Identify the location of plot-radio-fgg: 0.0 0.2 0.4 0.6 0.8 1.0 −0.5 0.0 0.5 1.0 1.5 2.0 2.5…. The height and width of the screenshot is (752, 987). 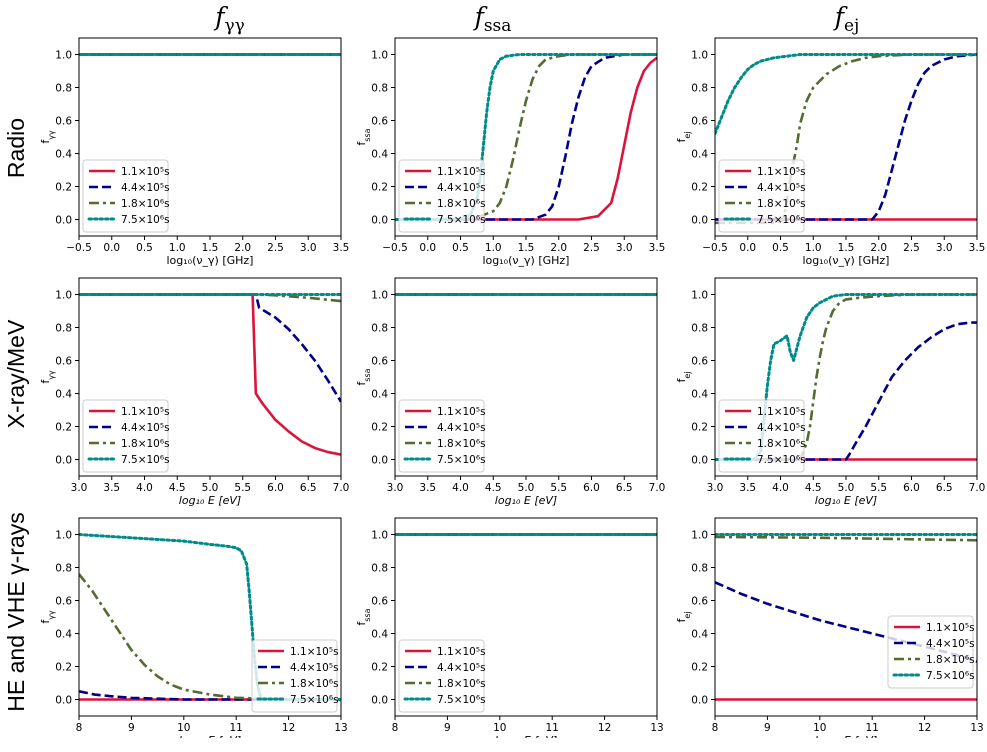
(194, 152).